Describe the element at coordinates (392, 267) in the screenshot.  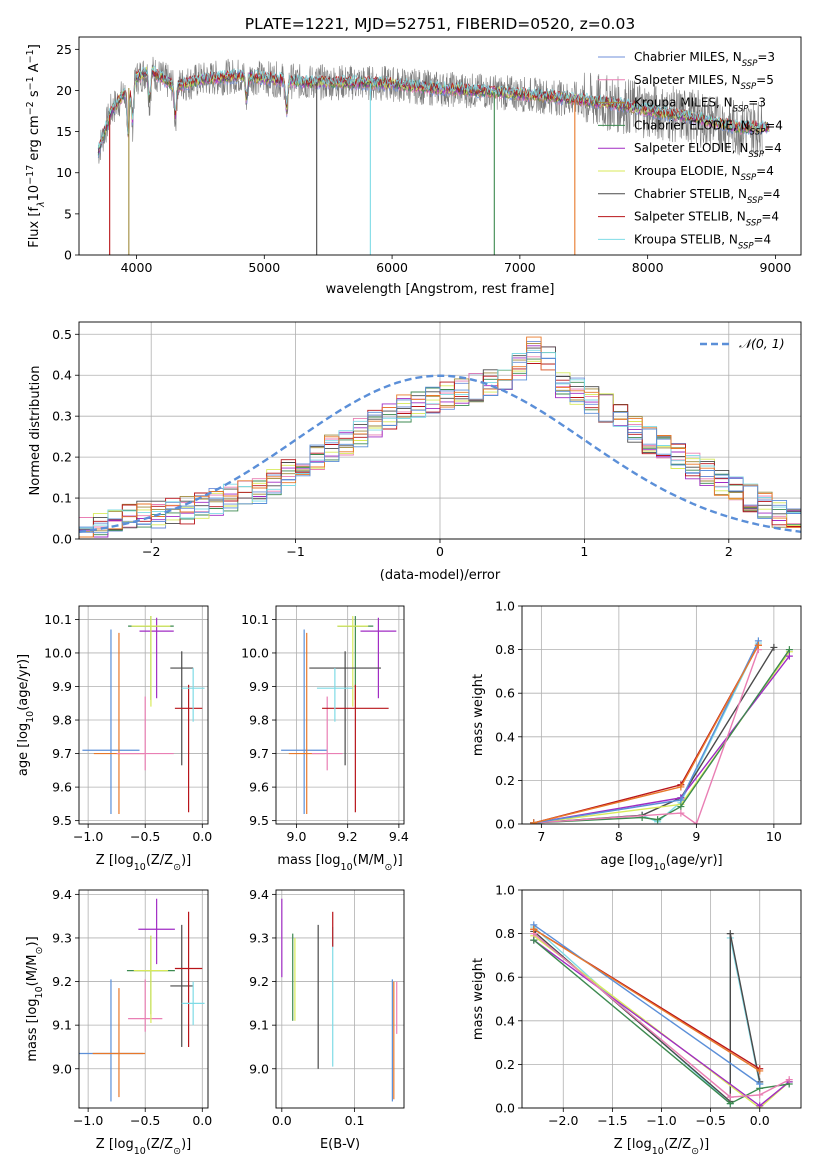
I see `x-tick-label: 6000` at that location.